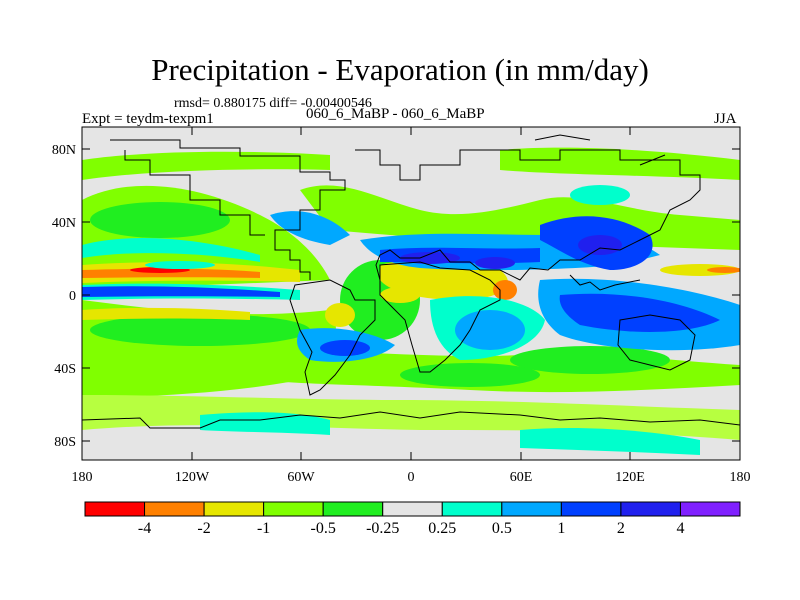 Image resolution: width=800 pixels, height=600 pixels. Describe the element at coordinates (64, 150) in the screenshot. I see `lat-tick-label: 80N` at that location.